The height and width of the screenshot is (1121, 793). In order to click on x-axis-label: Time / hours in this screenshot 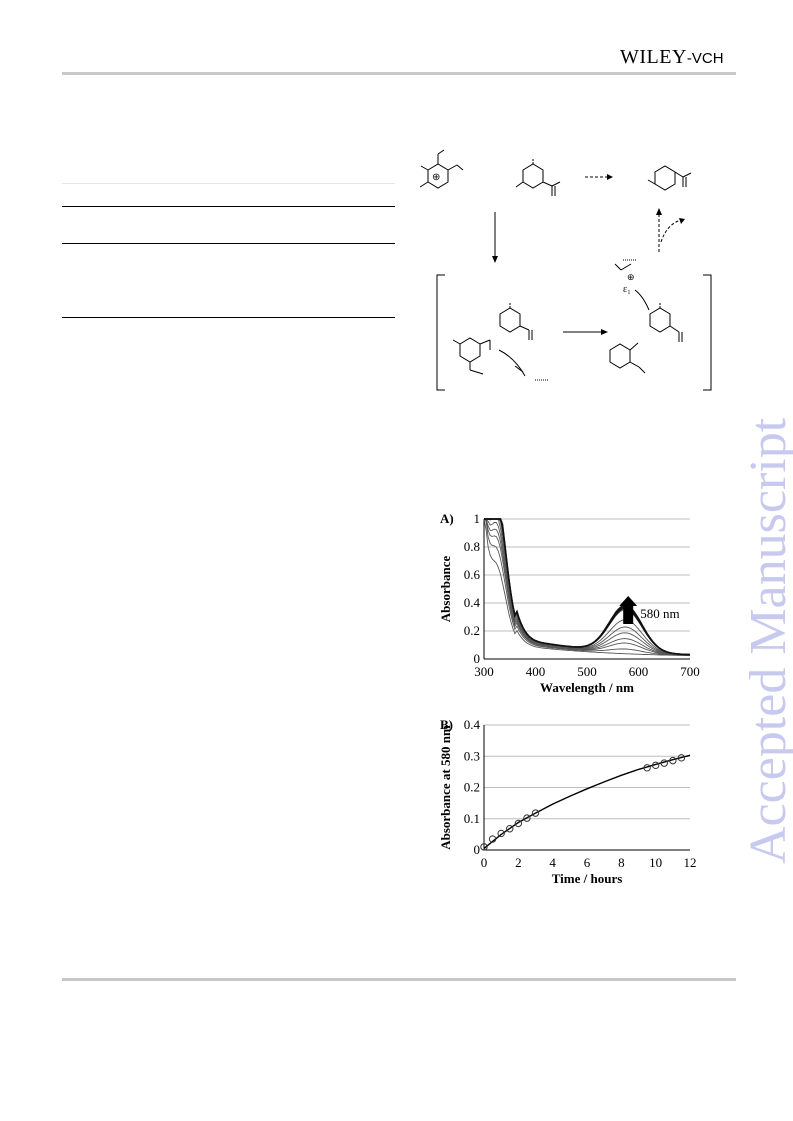, I will do `click(587, 878)`.